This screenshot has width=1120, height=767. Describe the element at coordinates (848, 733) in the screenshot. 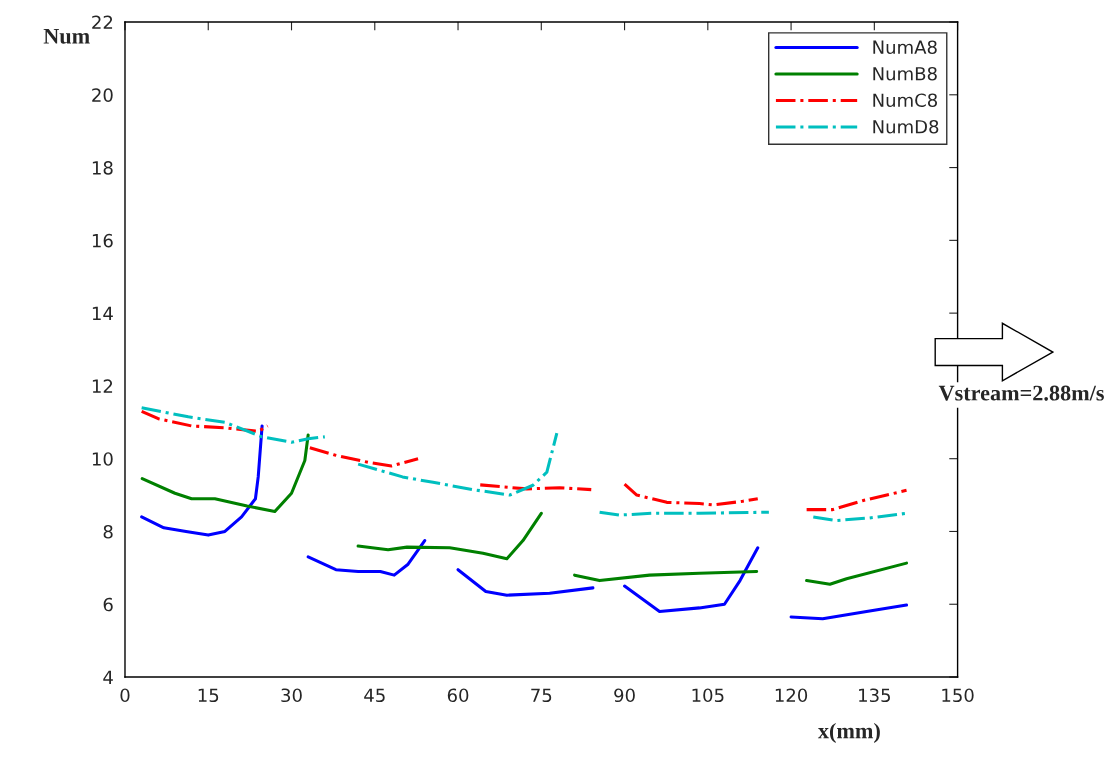

I see `x-axis-title: x(mm)` at that location.